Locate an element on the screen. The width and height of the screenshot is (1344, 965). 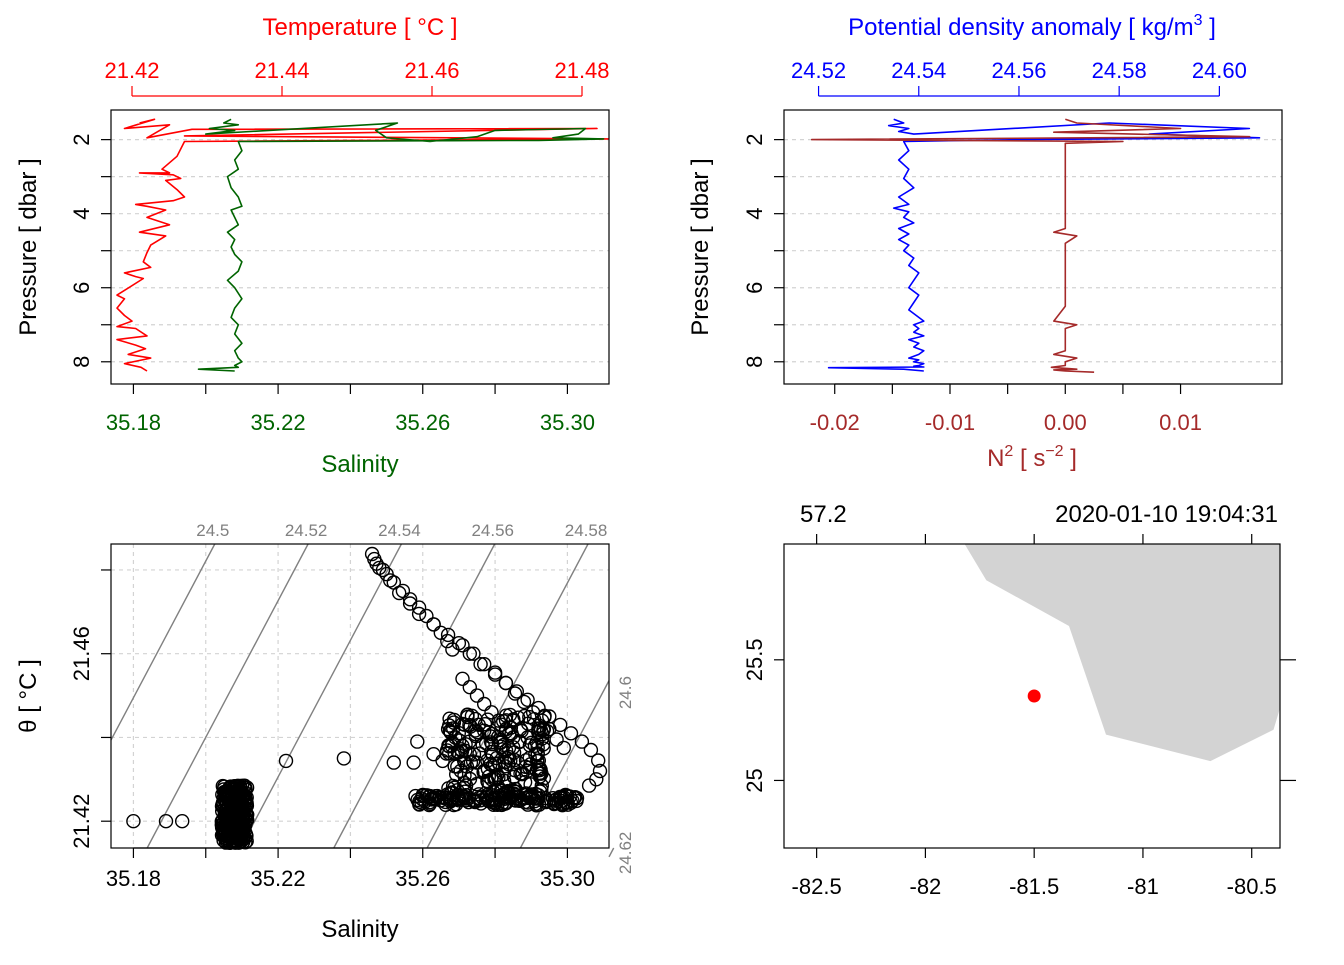
profile-grid is located at coordinates (360, 251).